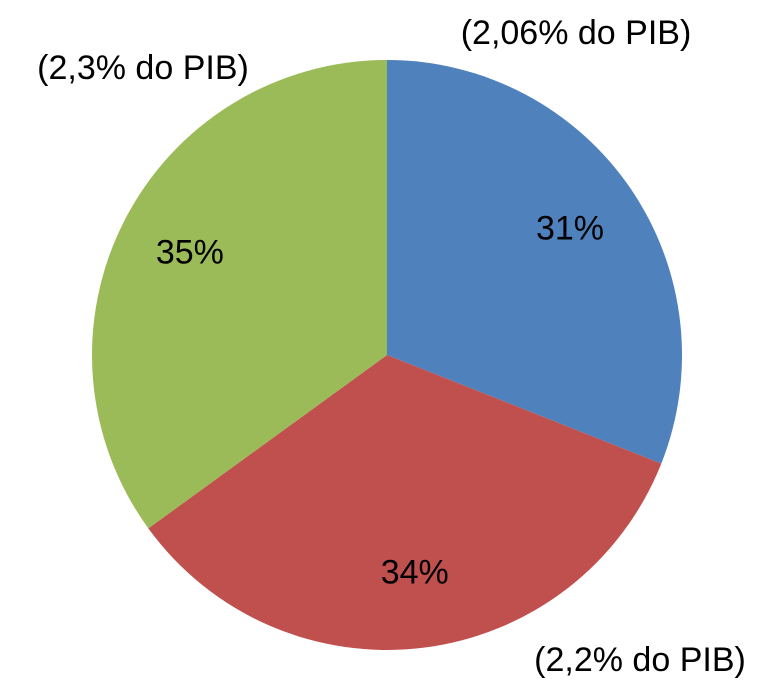 The width and height of the screenshot is (770, 685). What do you see at coordinates (190, 253) in the screenshot?
I see `data-label: 35%` at bounding box center [190, 253].